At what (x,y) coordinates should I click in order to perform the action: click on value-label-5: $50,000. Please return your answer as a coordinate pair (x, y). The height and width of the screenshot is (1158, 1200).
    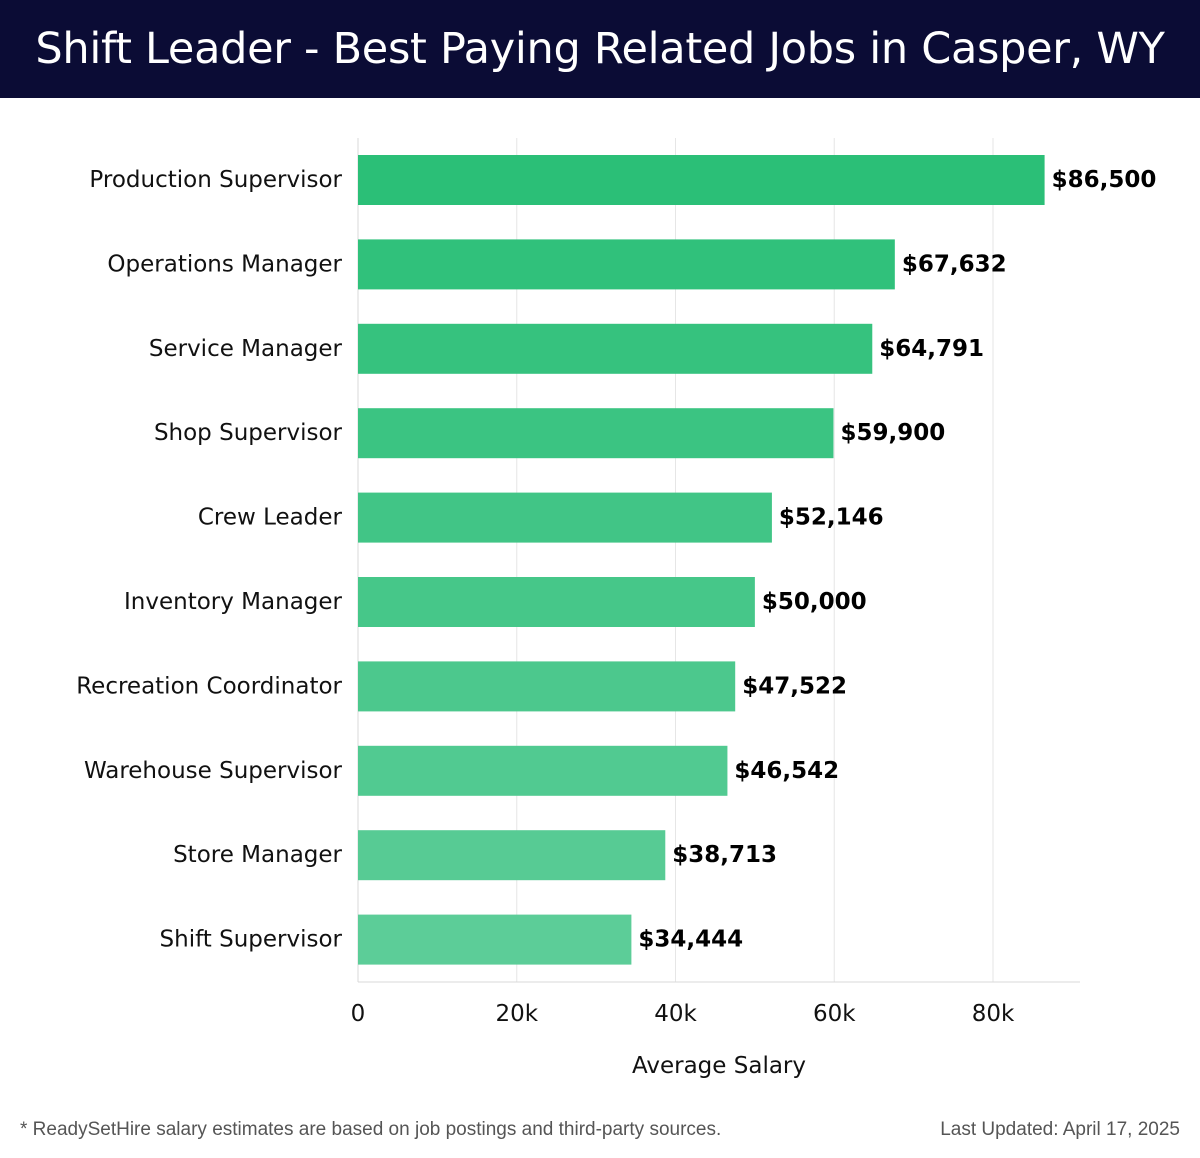
    Looking at the image, I should click on (814, 602).